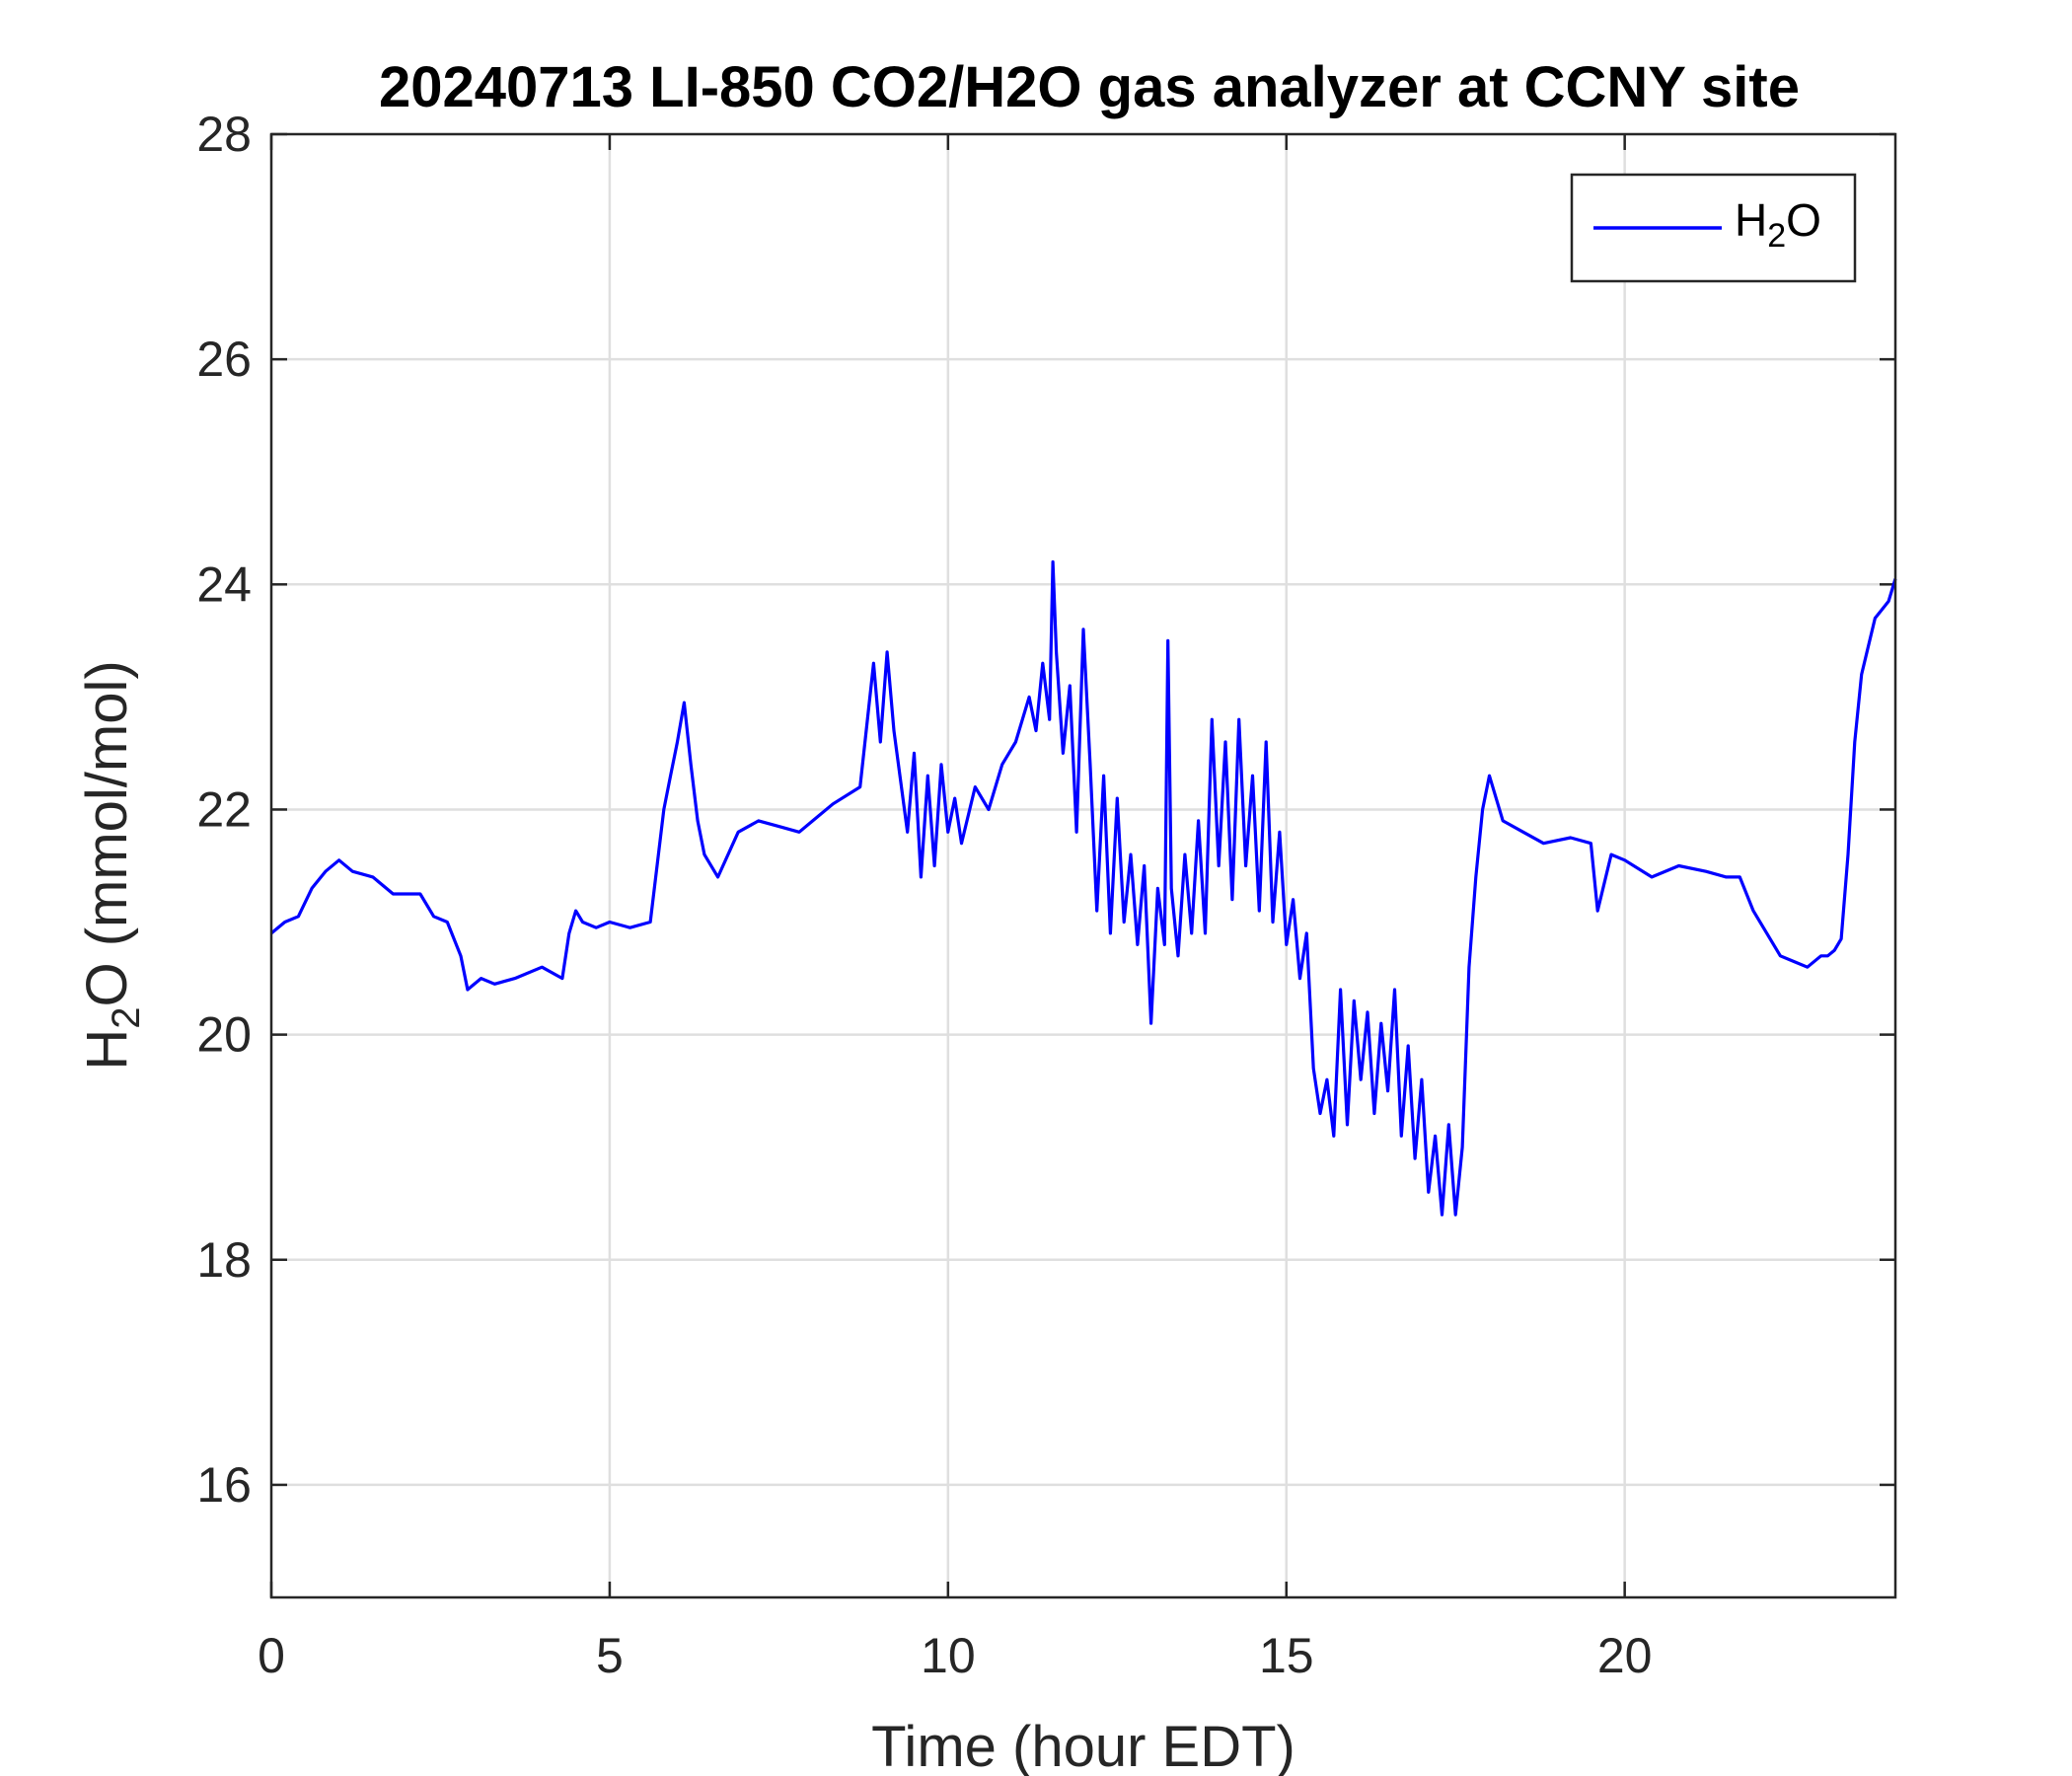 The width and height of the screenshot is (2072, 1776). What do you see at coordinates (224, 359) in the screenshot?
I see `y-tick-label: 26` at bounding box center [224, 359].